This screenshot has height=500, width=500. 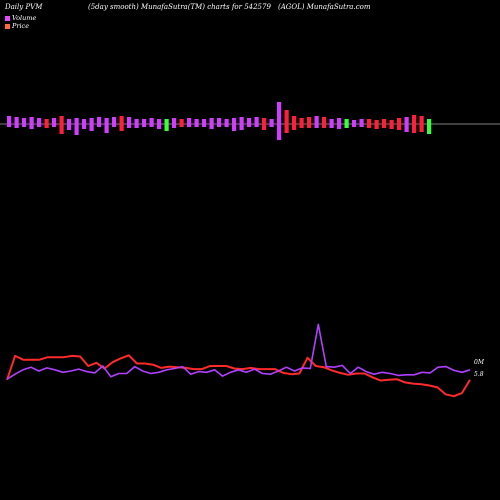 I want to click on chart-header-left: Daily PVM, so click(x=24, y=7).